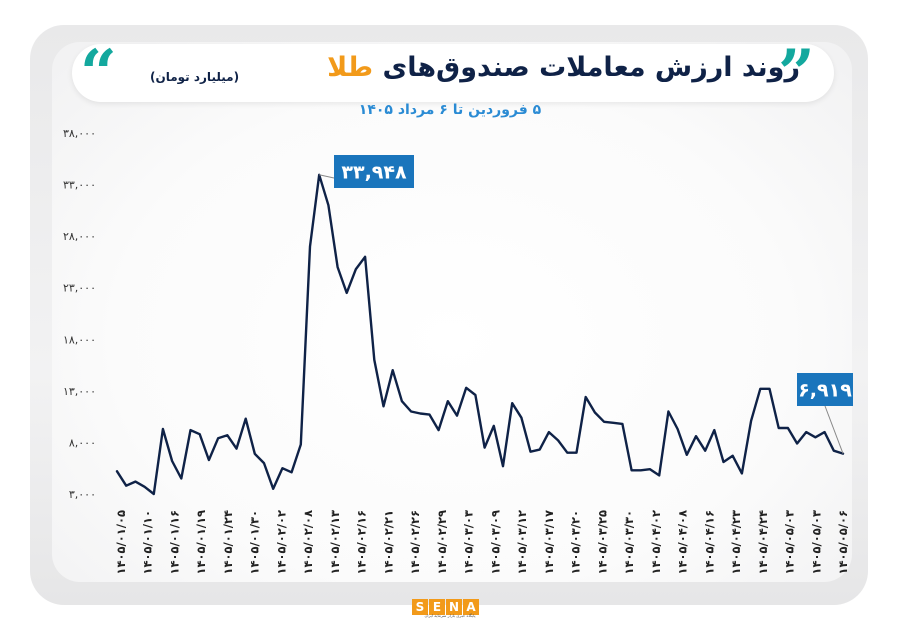 This screenshot has height=623, width=900. I want to click on y-tick-label: ۳۸,۰۰۰, so click(79, 133).